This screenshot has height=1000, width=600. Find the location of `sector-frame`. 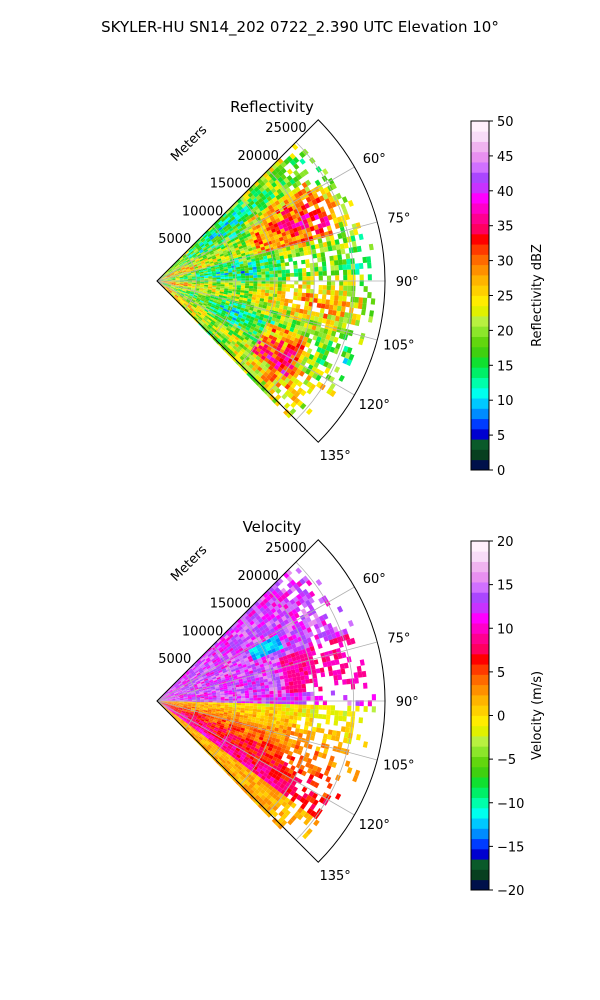

sector-frame is located at coordinates (271, 281).